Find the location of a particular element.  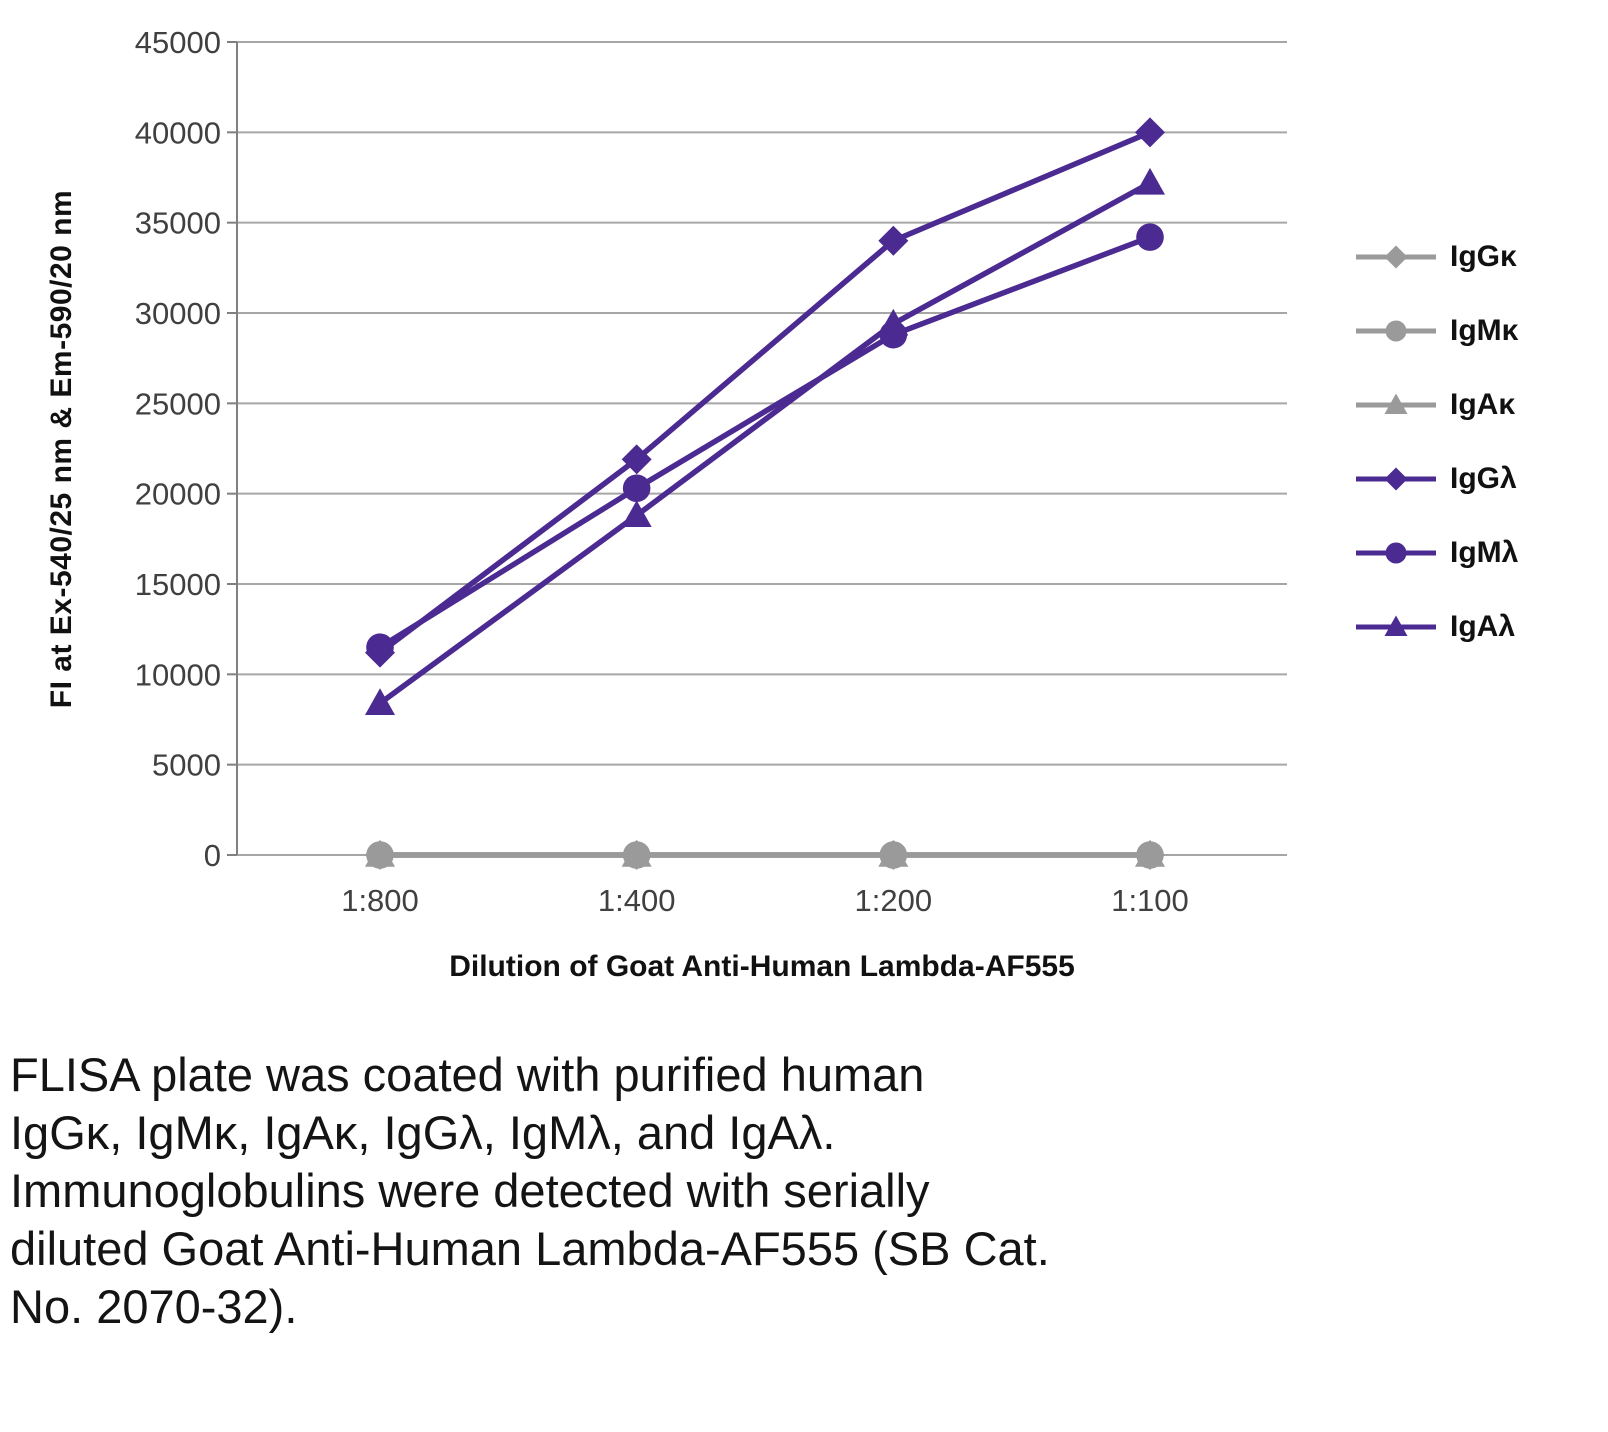

legend-item-IgGκ: IgGκ is located at coordinates (1435, 257).